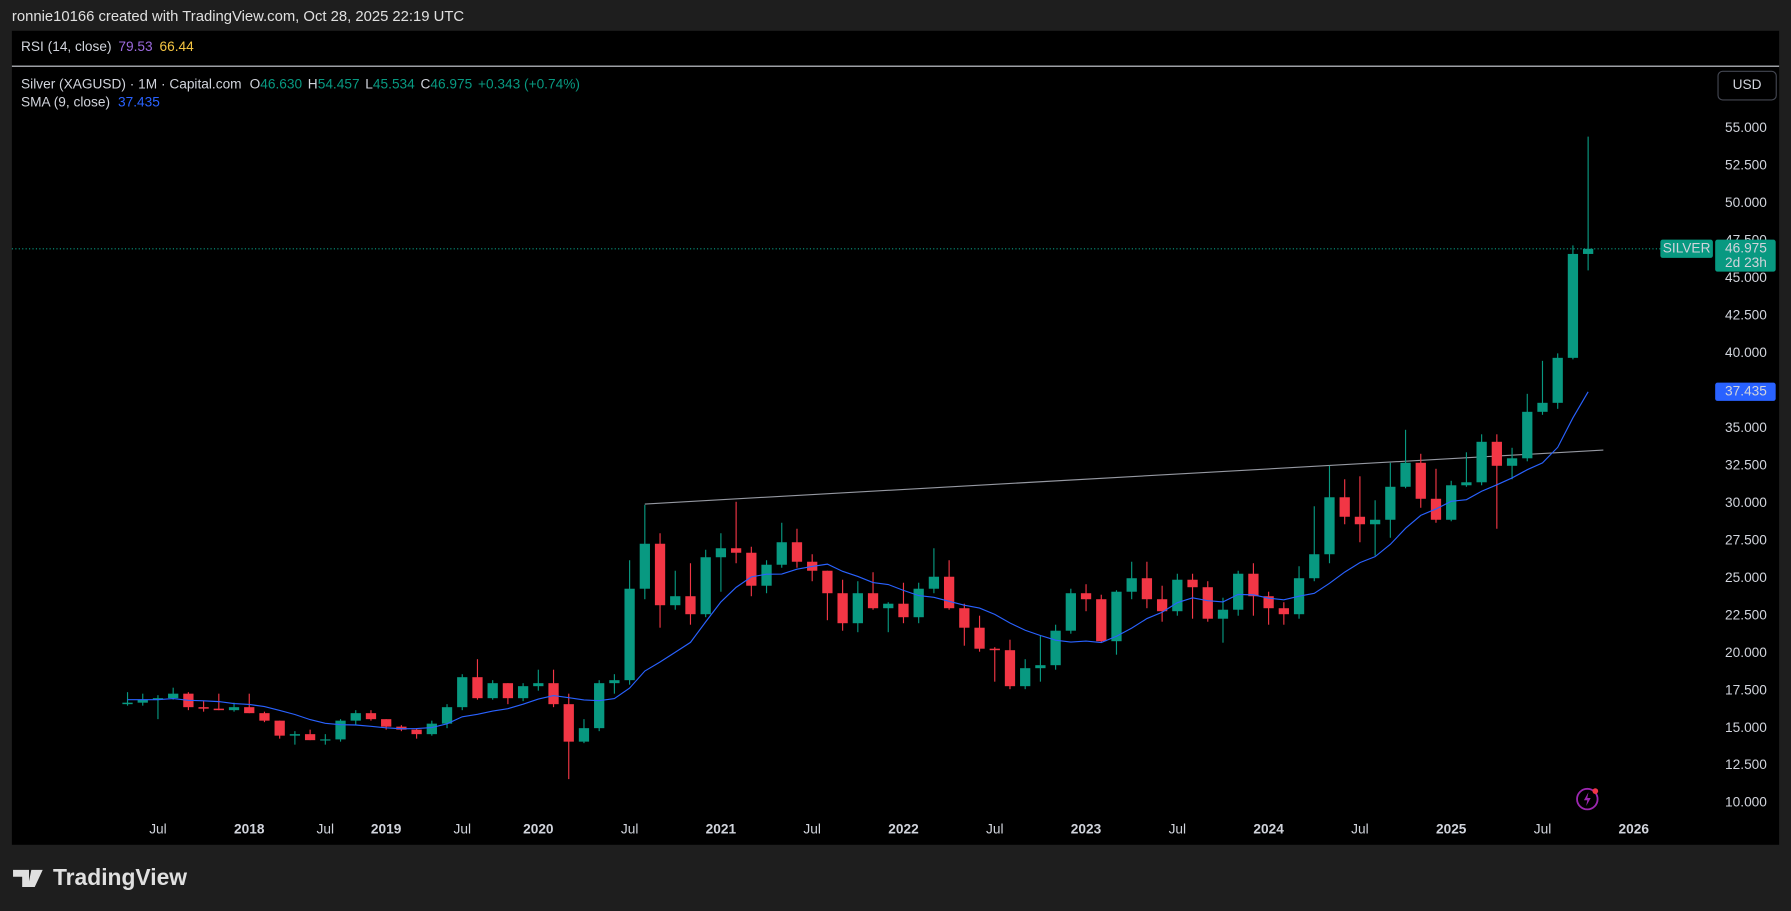 The image size is (1791, 911). What do you see at coordinates (1746, 165) in the screenshot?
I see `y-tick-label: 52.500` at bounding box center [1746, 165].